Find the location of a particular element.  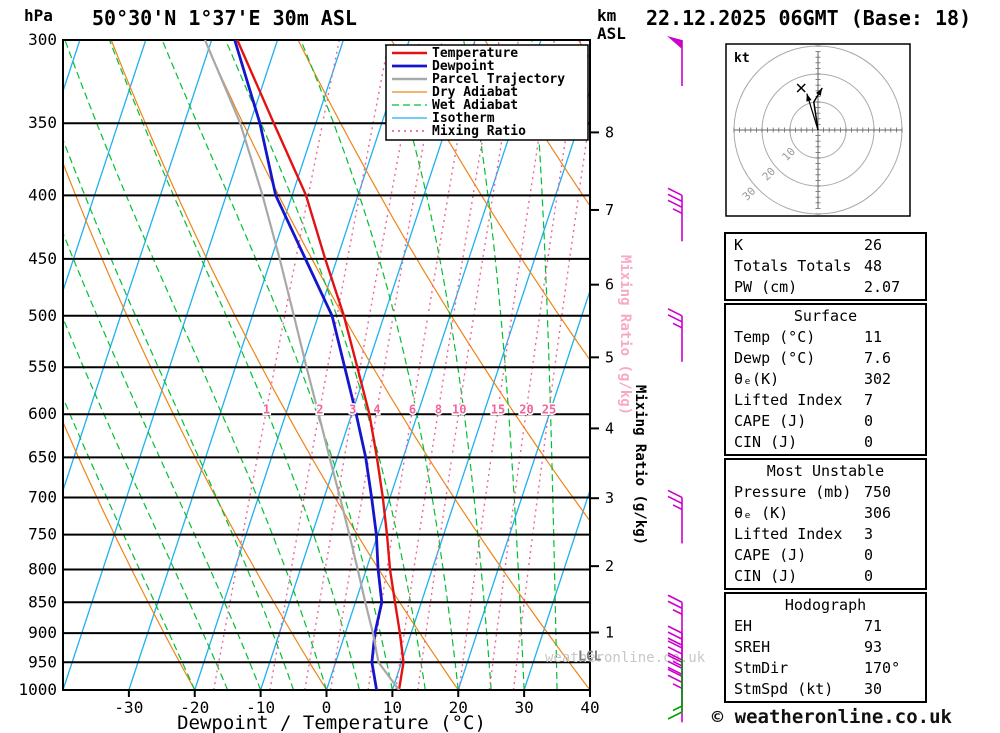

stat-label: PW (cm) is located at coordinates (766, 287).